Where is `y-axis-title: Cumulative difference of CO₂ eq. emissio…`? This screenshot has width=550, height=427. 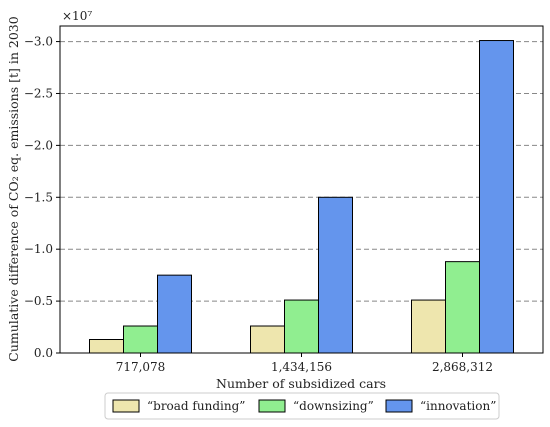
y-axis-title: Cumulative difference of CO₂ eq. emissio… is located at coordinates (13, 188).